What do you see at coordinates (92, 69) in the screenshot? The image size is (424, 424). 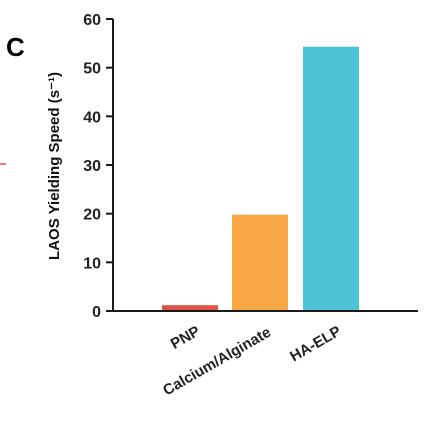 I see `y-tick-label: 50` at bounding box center [92, 69].